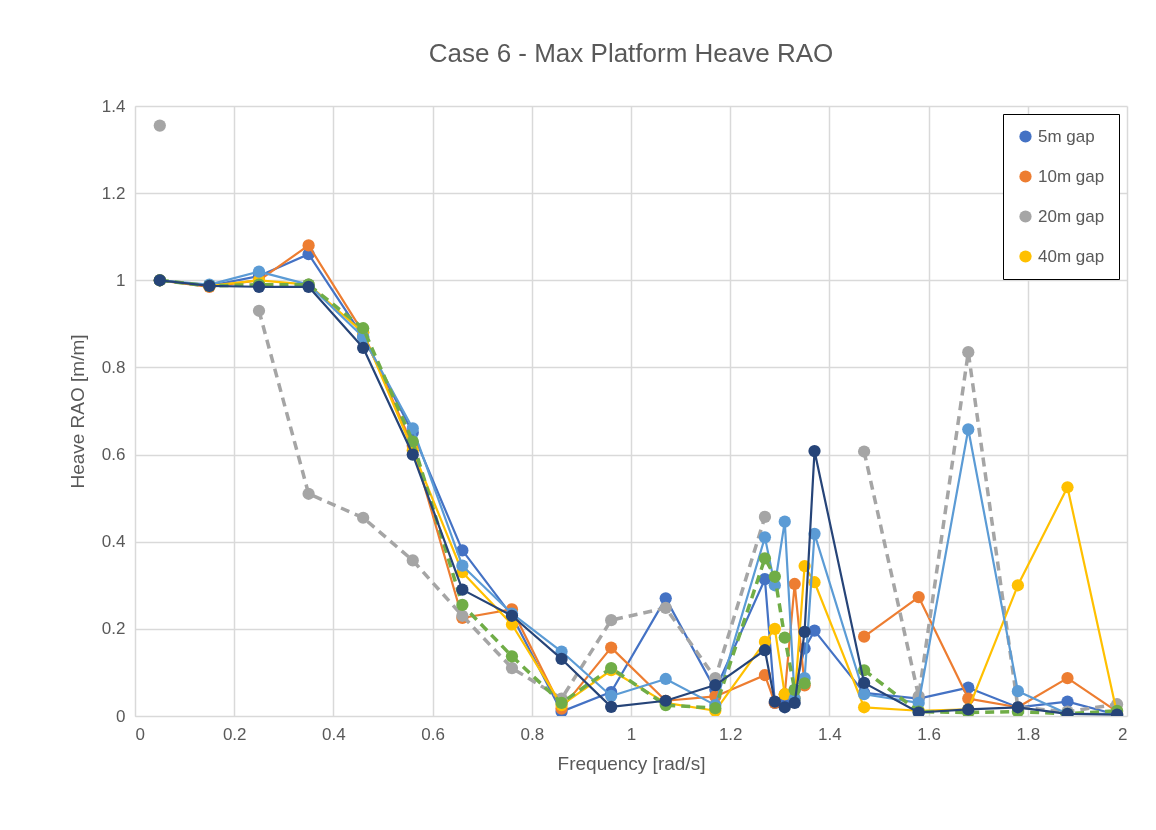 Image resolution: width=1156 pixels, height=830 pixels. Describe the element at coordinates (730, 734) in the screenshot. I see `x-tick-label: 1.2` at that location.